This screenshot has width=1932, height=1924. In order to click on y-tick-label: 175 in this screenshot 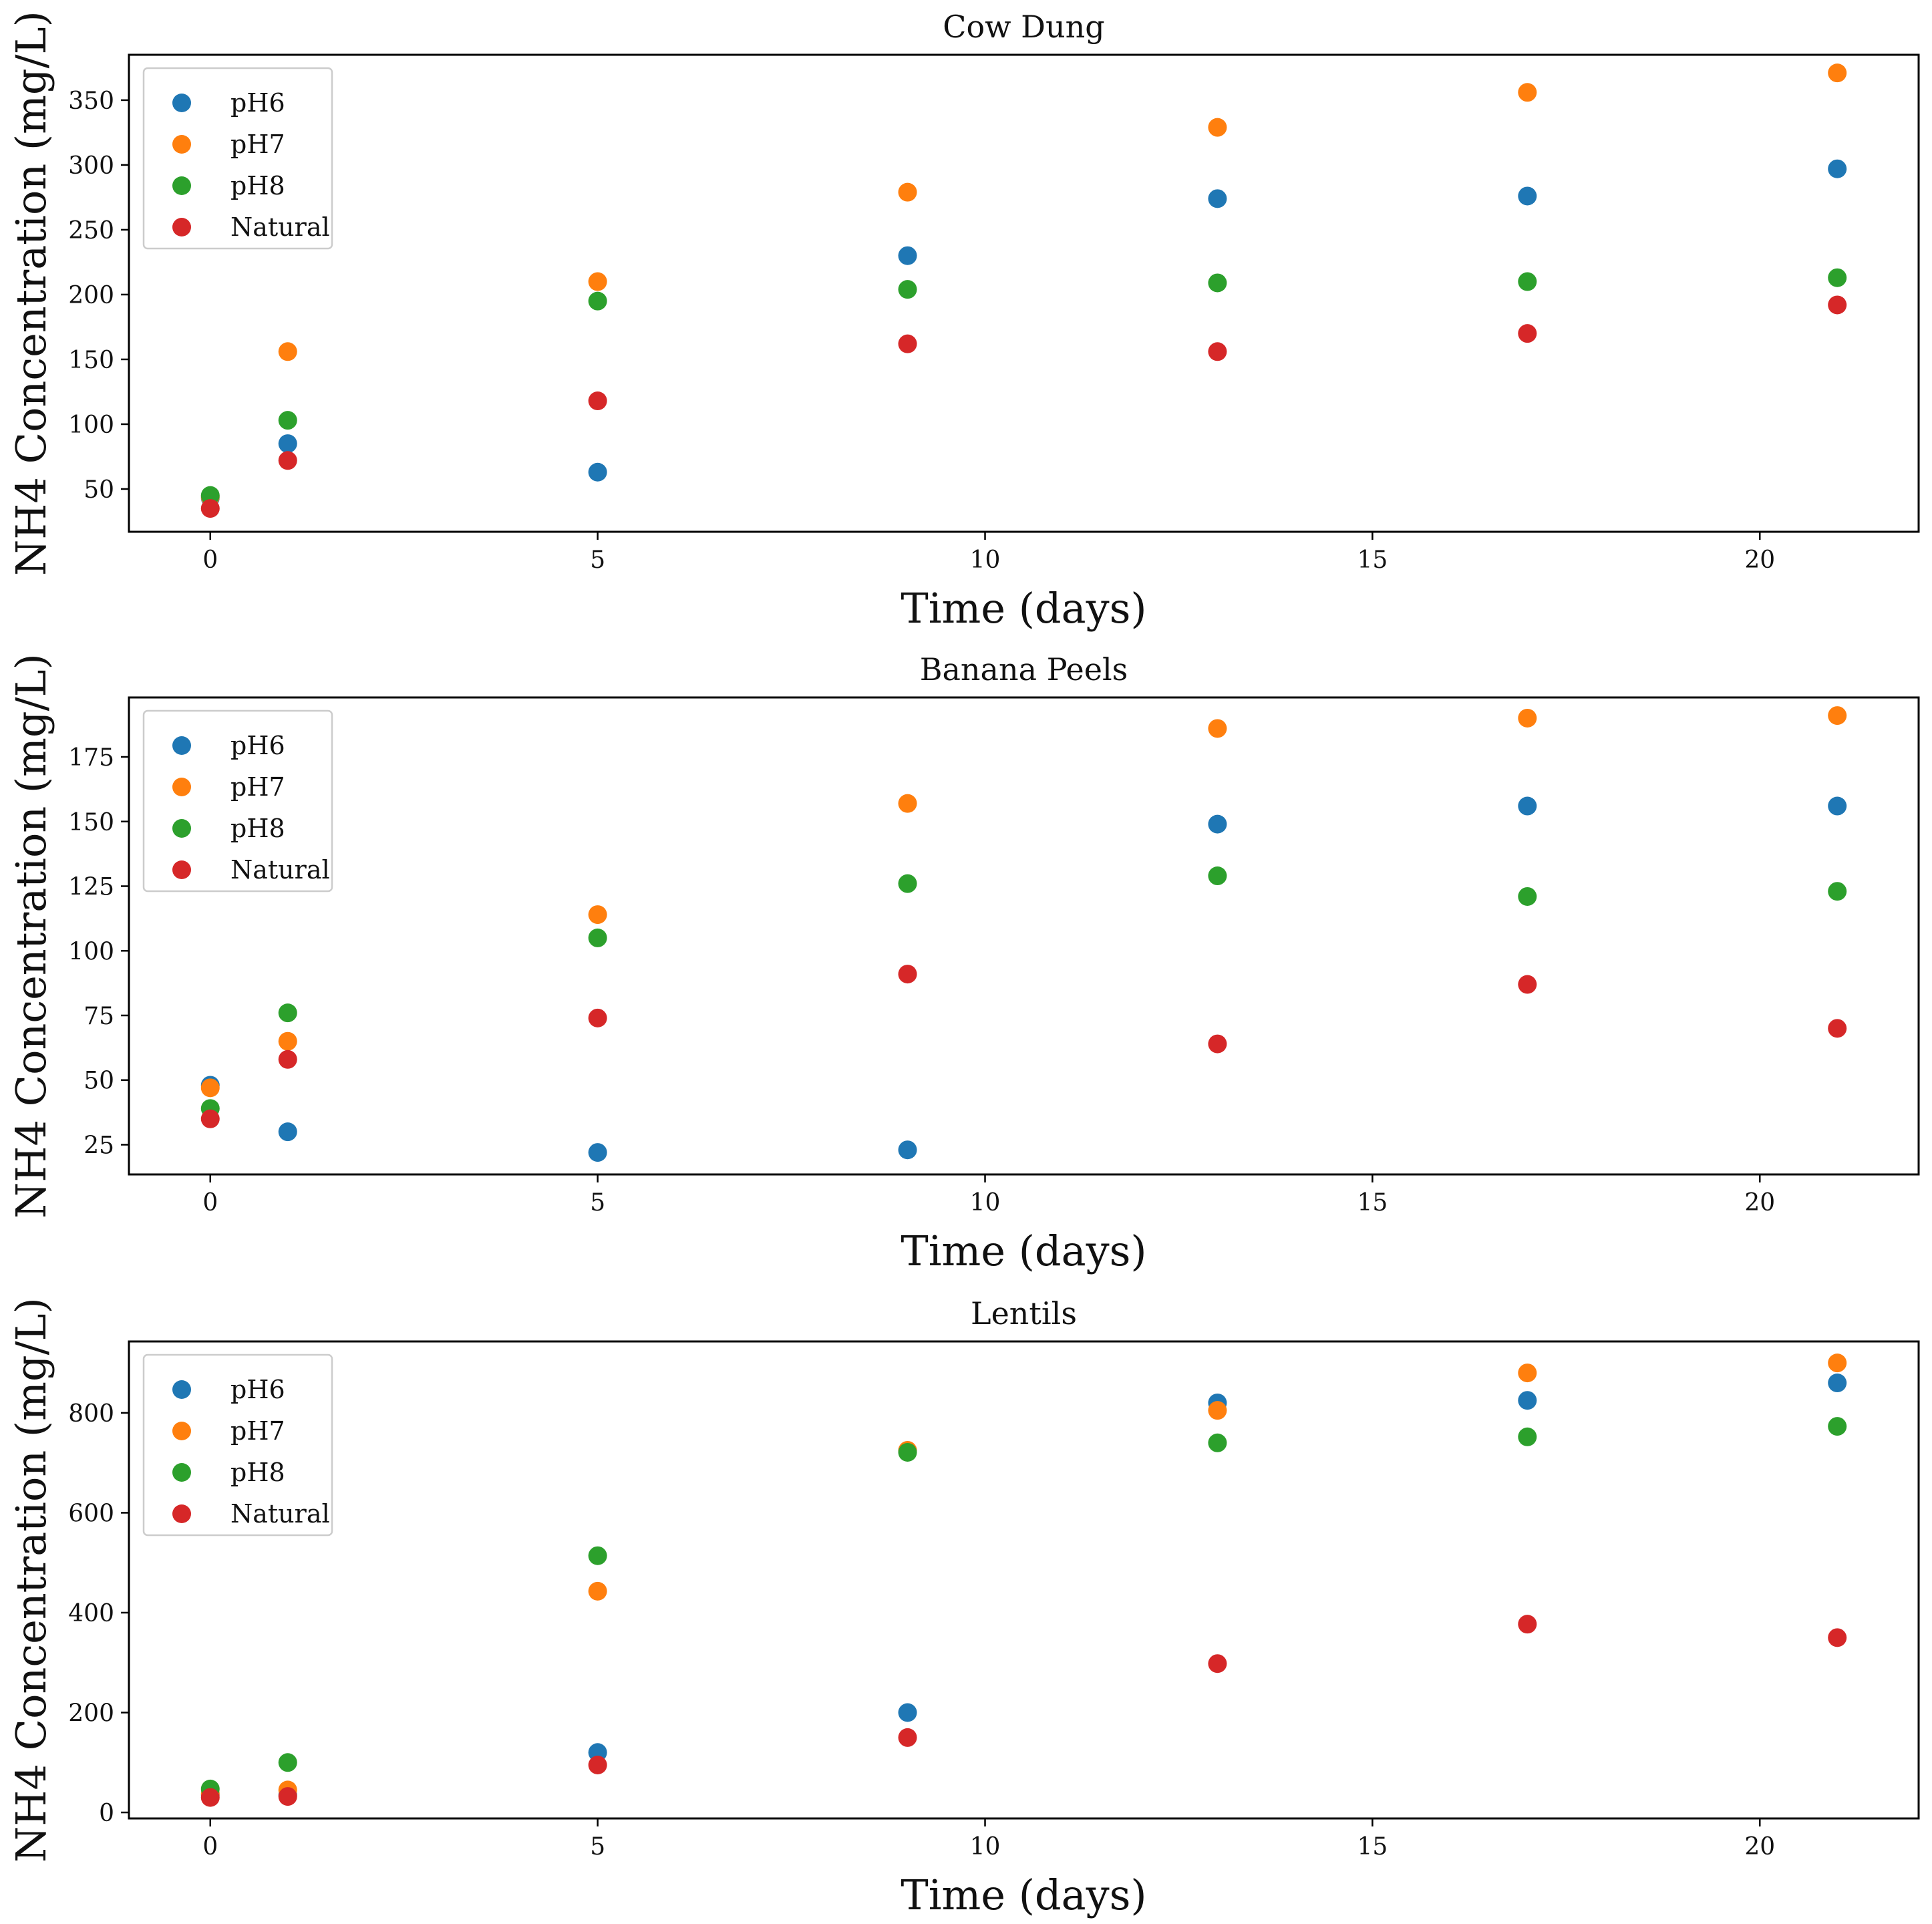, I will do `click(91, 758)`.